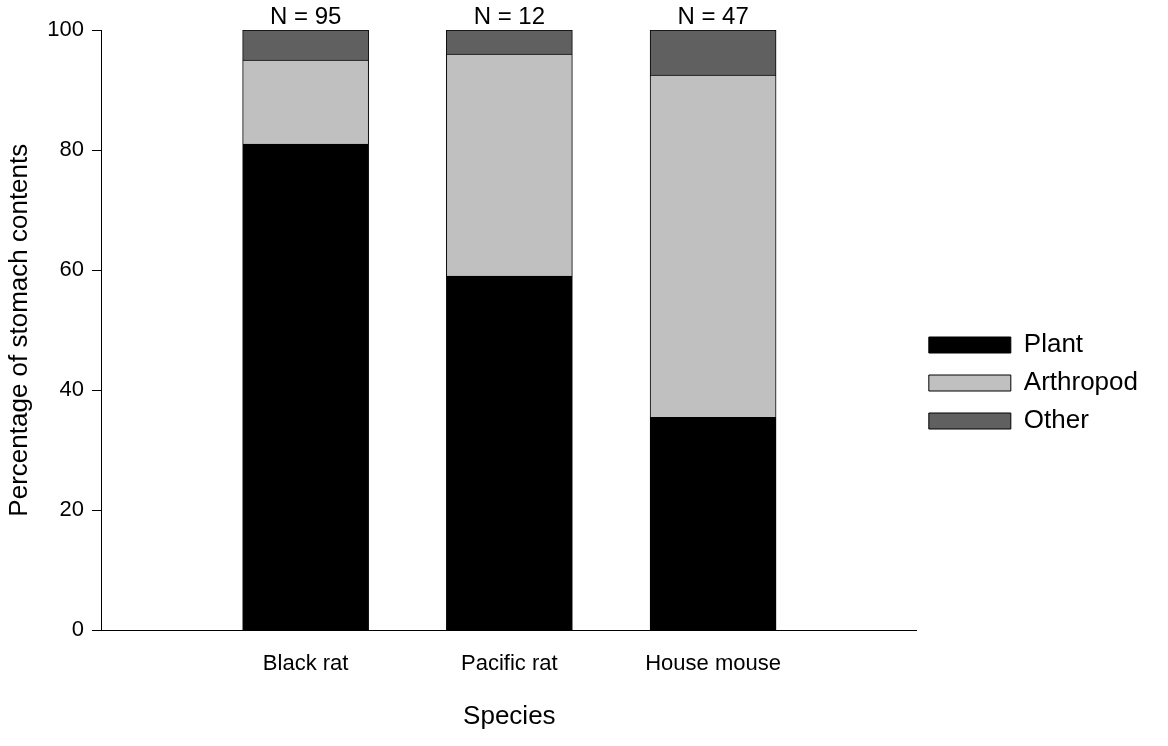  I want to click on x-tick-label: Black rat, so click(305, 662).